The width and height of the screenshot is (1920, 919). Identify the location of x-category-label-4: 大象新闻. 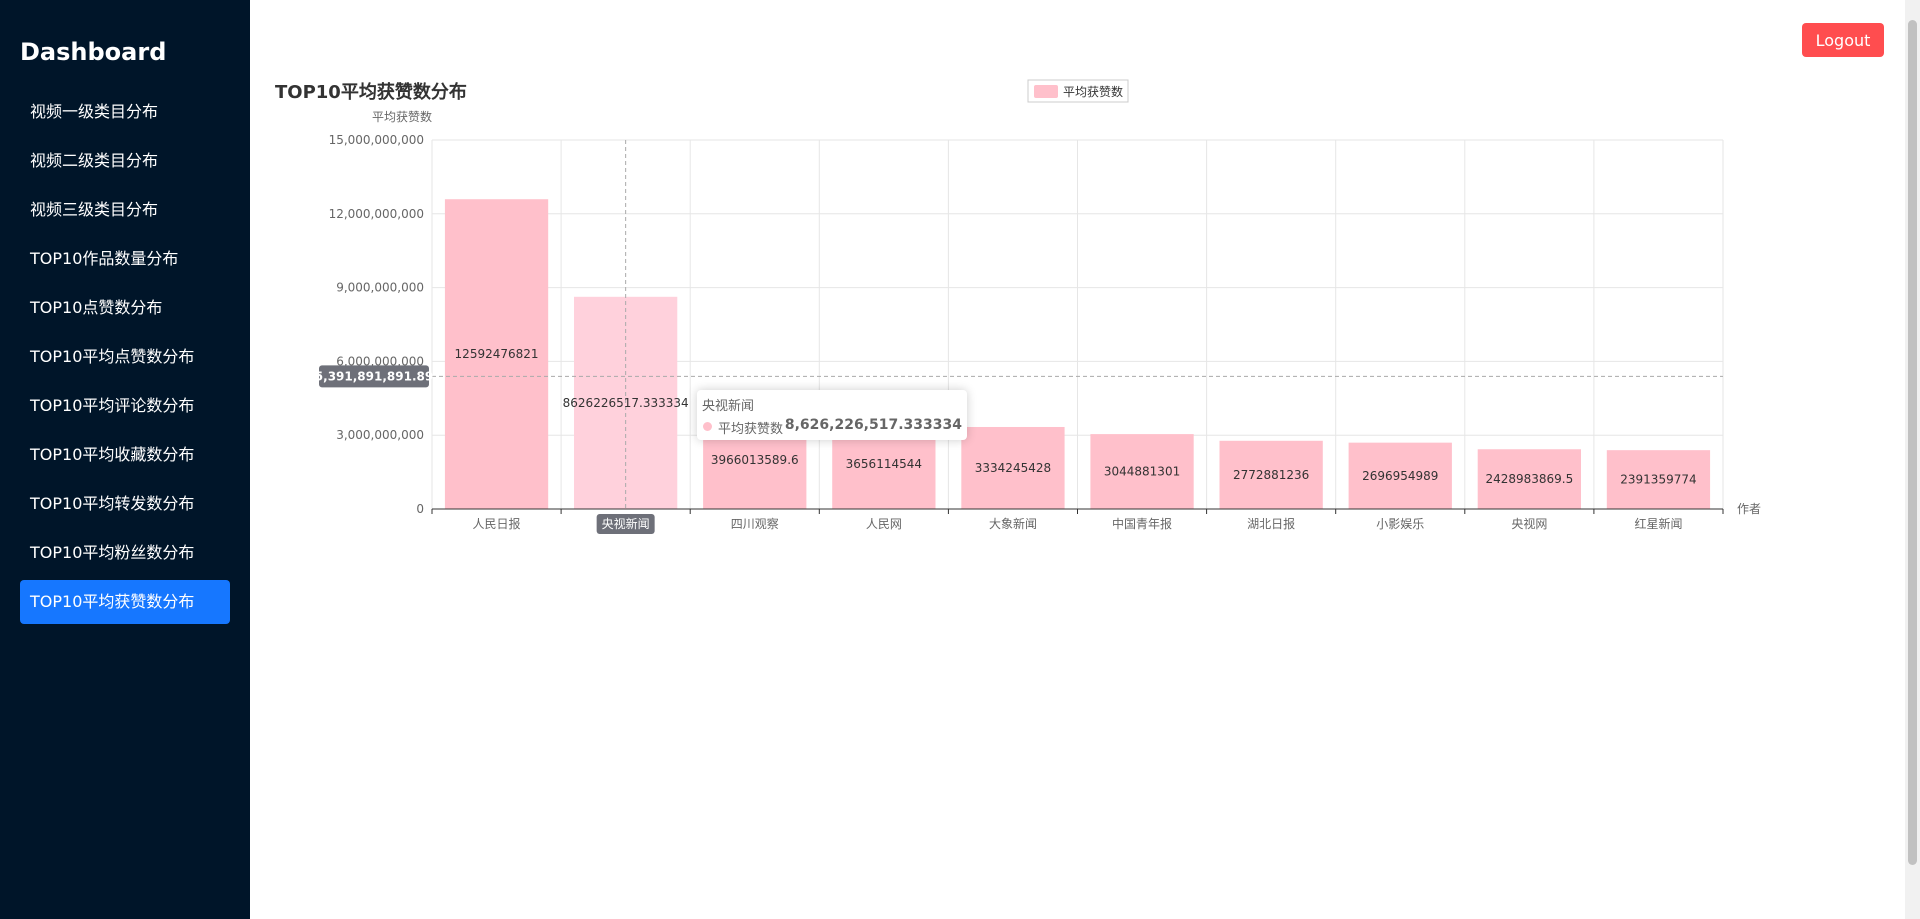
(1013, 523).